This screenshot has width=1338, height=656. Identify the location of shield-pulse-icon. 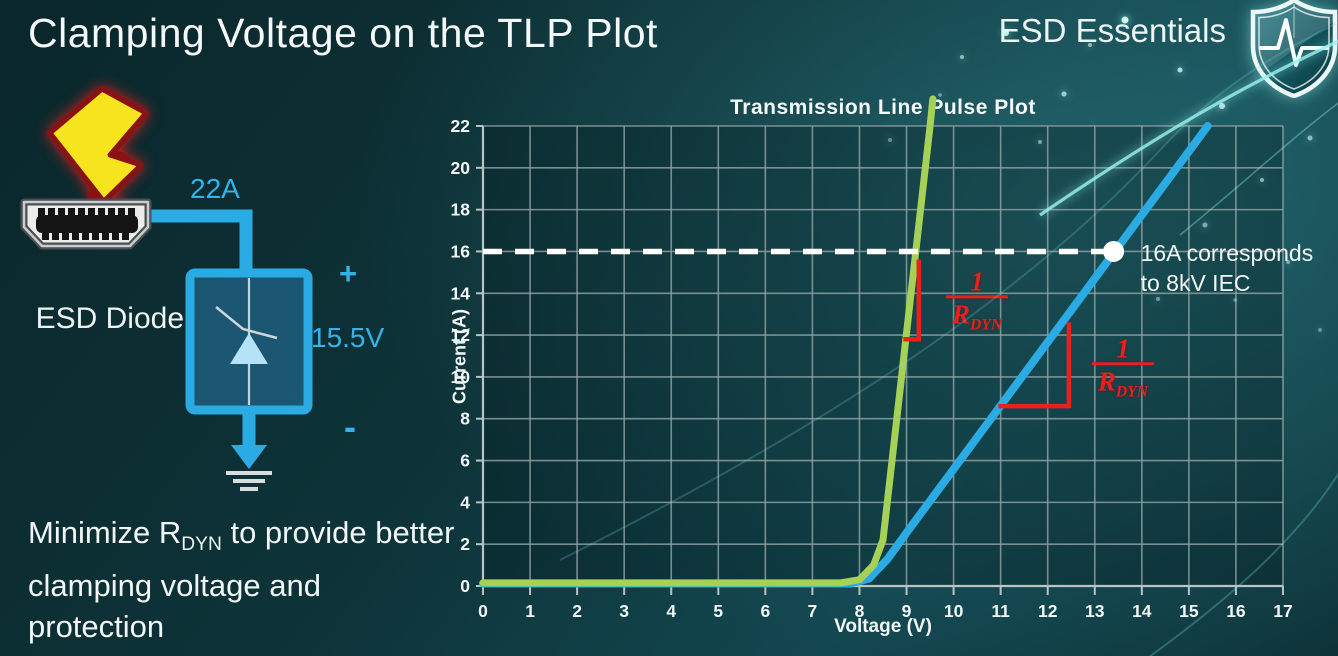
(1294, 49).